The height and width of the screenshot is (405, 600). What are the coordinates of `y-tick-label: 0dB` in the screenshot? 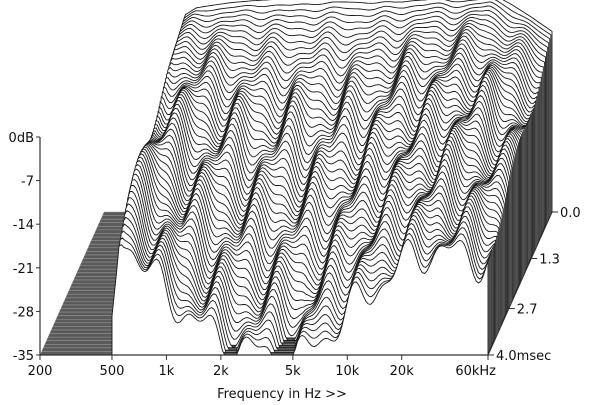 It's located at (21, 138).